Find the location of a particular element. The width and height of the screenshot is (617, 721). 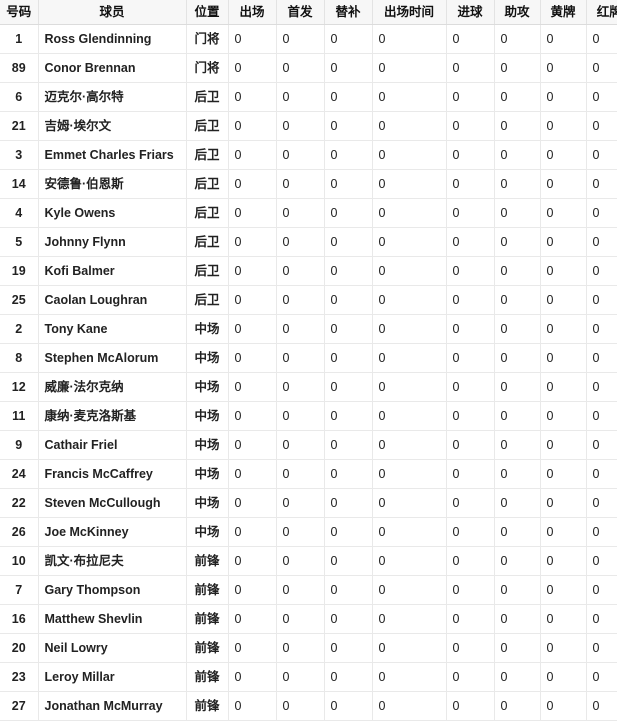

cell-number: 1 is located at coordinates (19, 39).